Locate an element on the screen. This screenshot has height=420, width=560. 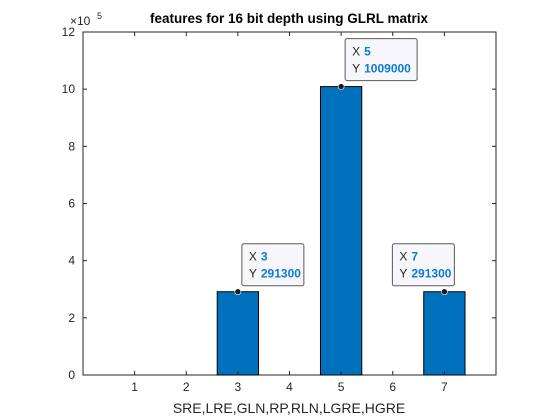
x-tick-label: 1 is located at coordinates (134, 387).